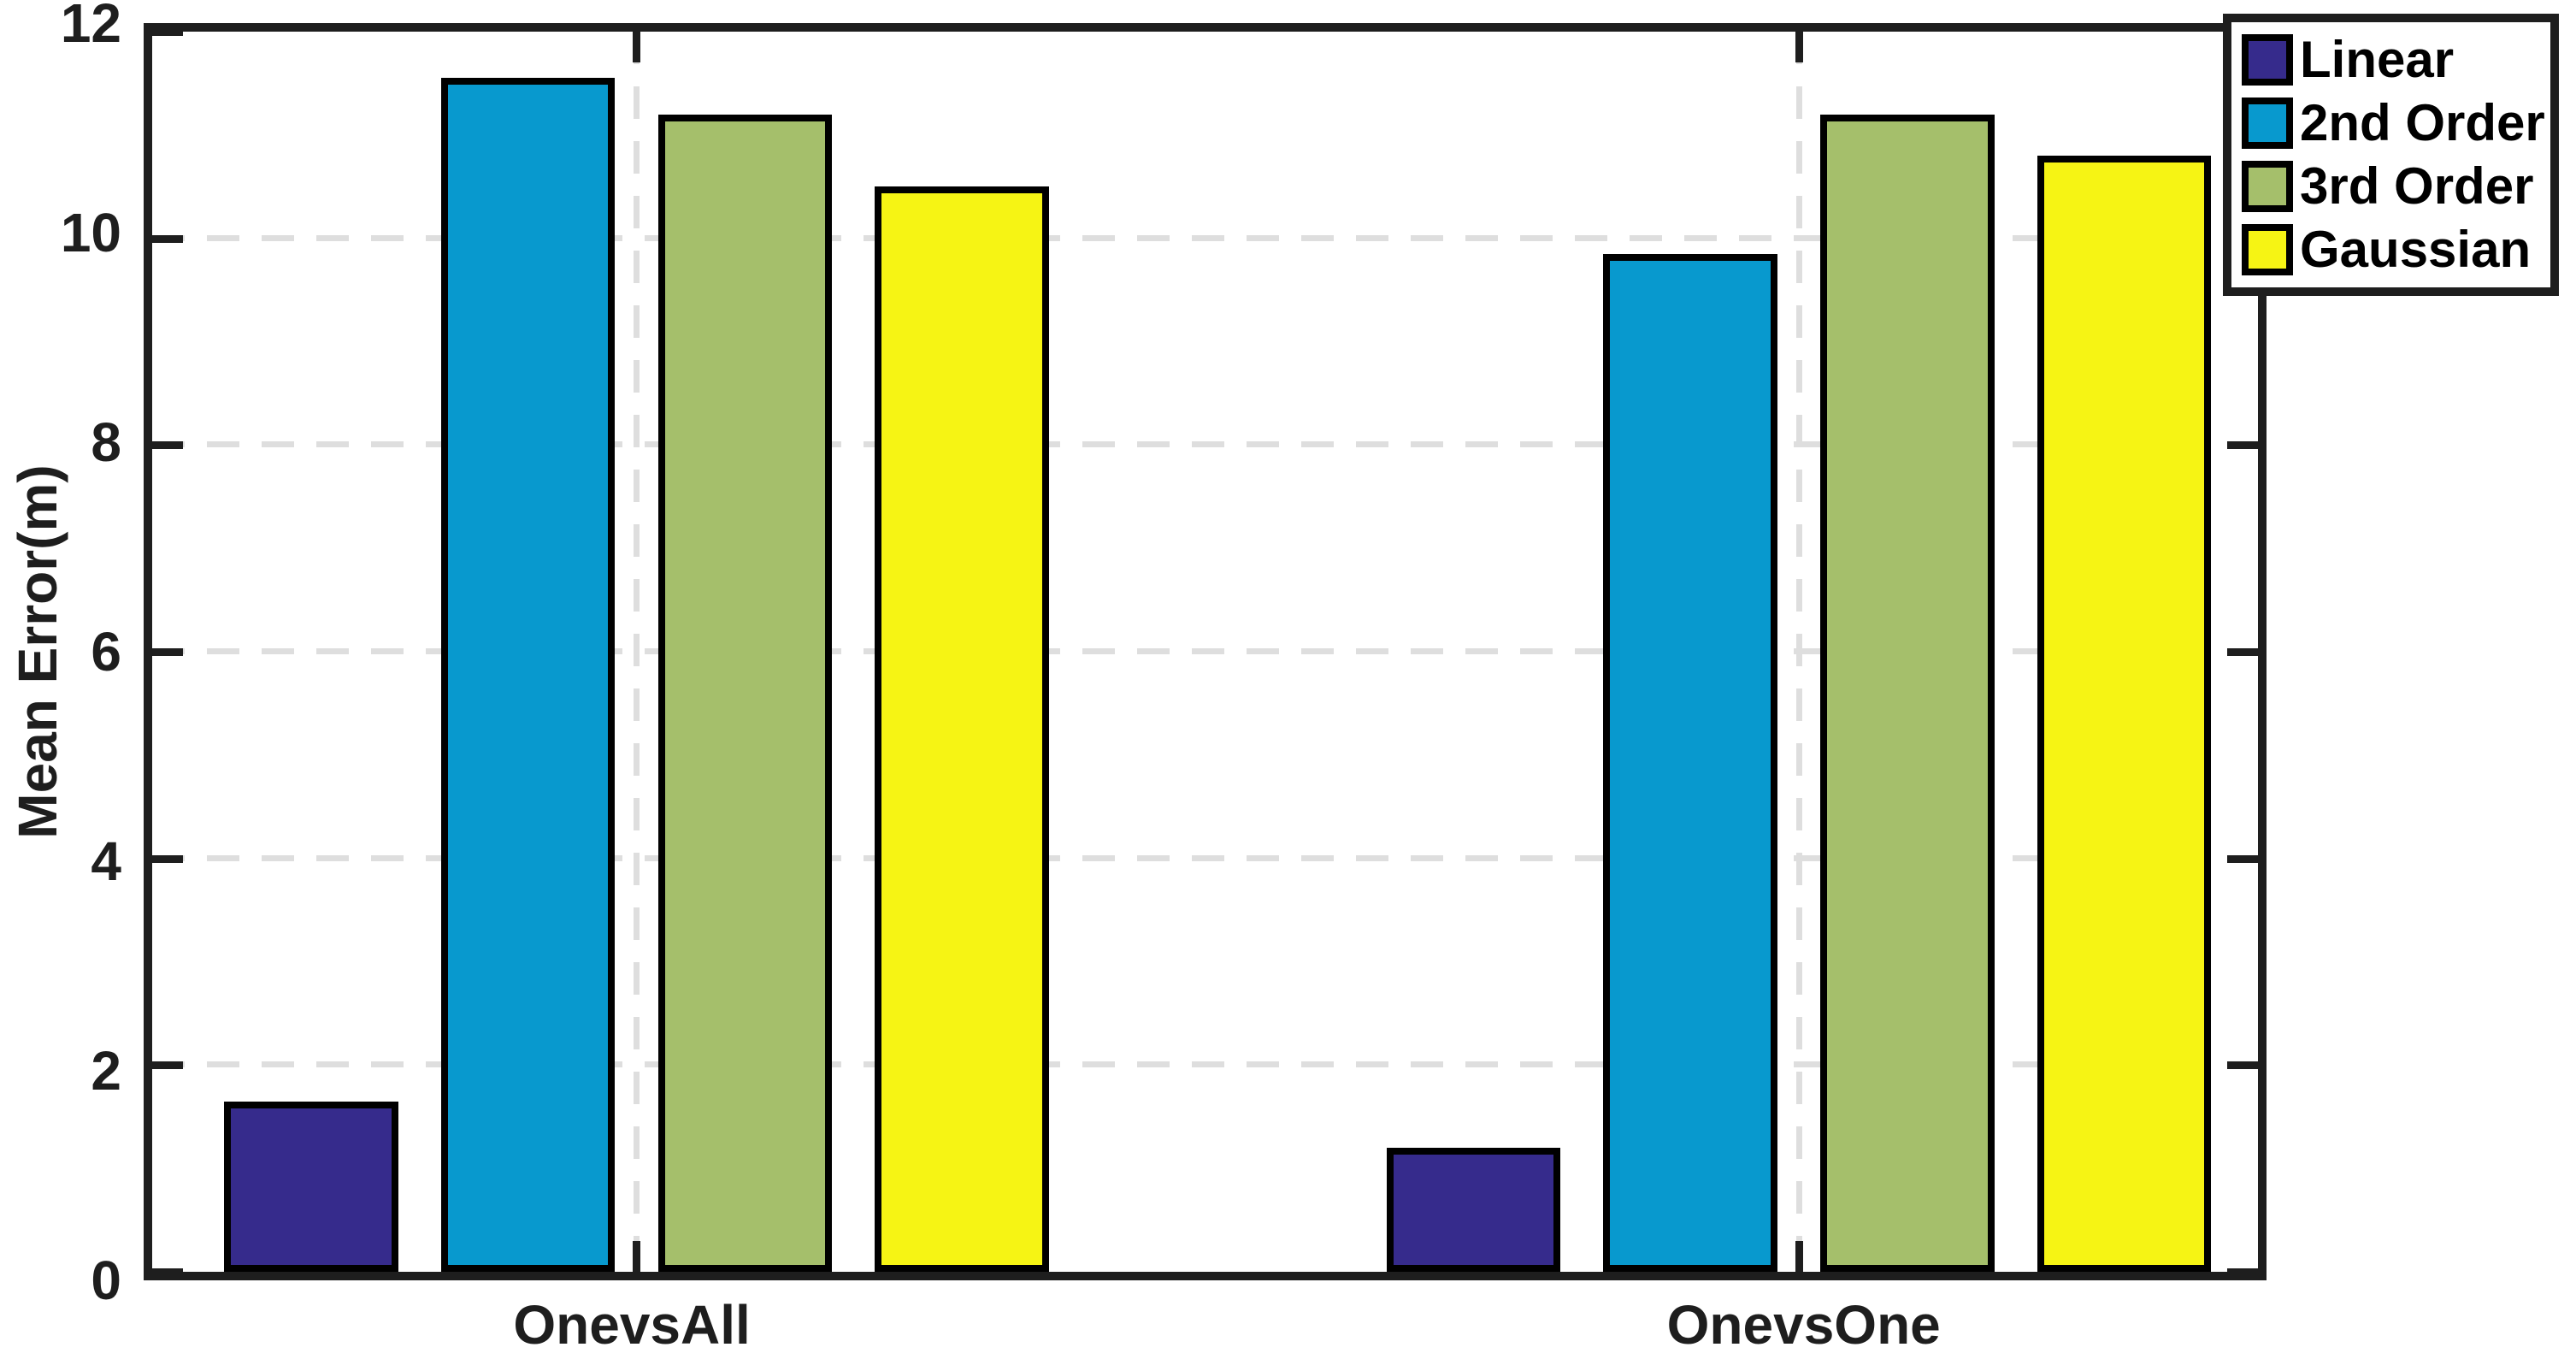 This screenshot has width=2576, height=1371. Describe the element at coordinates (1205, 237) in the screenshot. I see `h-gridline-y10` at that location.